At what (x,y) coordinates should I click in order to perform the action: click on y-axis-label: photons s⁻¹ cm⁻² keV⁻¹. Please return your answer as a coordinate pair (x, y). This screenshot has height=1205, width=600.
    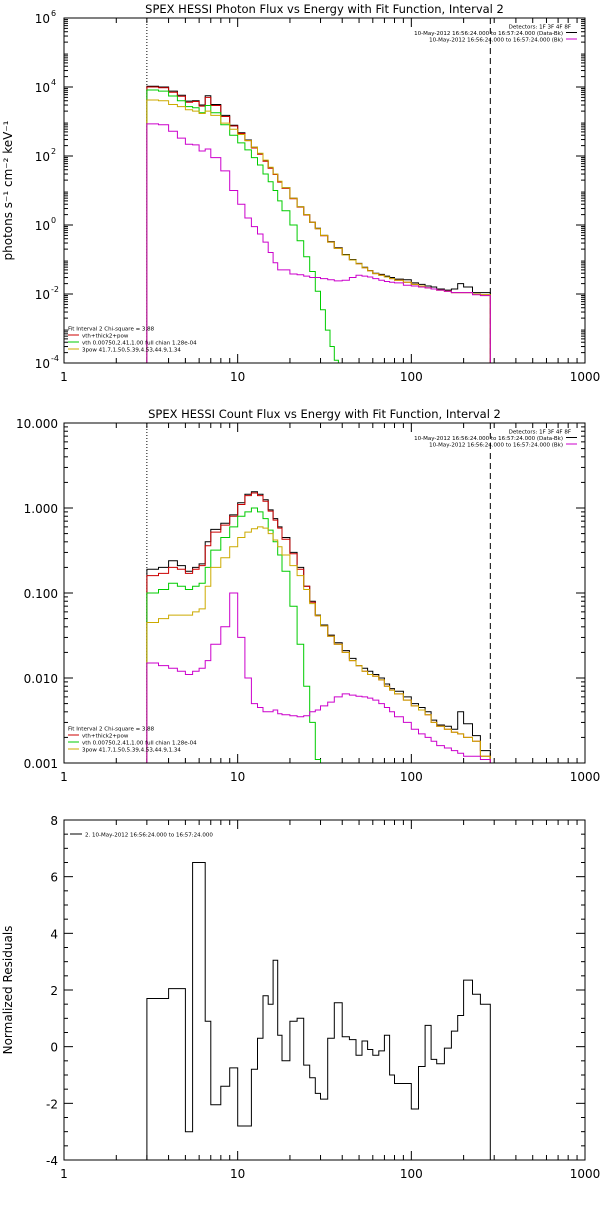
    Looking at the image, I should click on (8, 190).